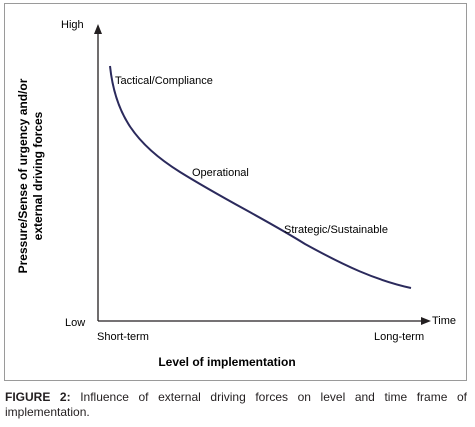 This screenshot has height=427, width=475. I want to click on operational-label: Operational, so click(220, 173).